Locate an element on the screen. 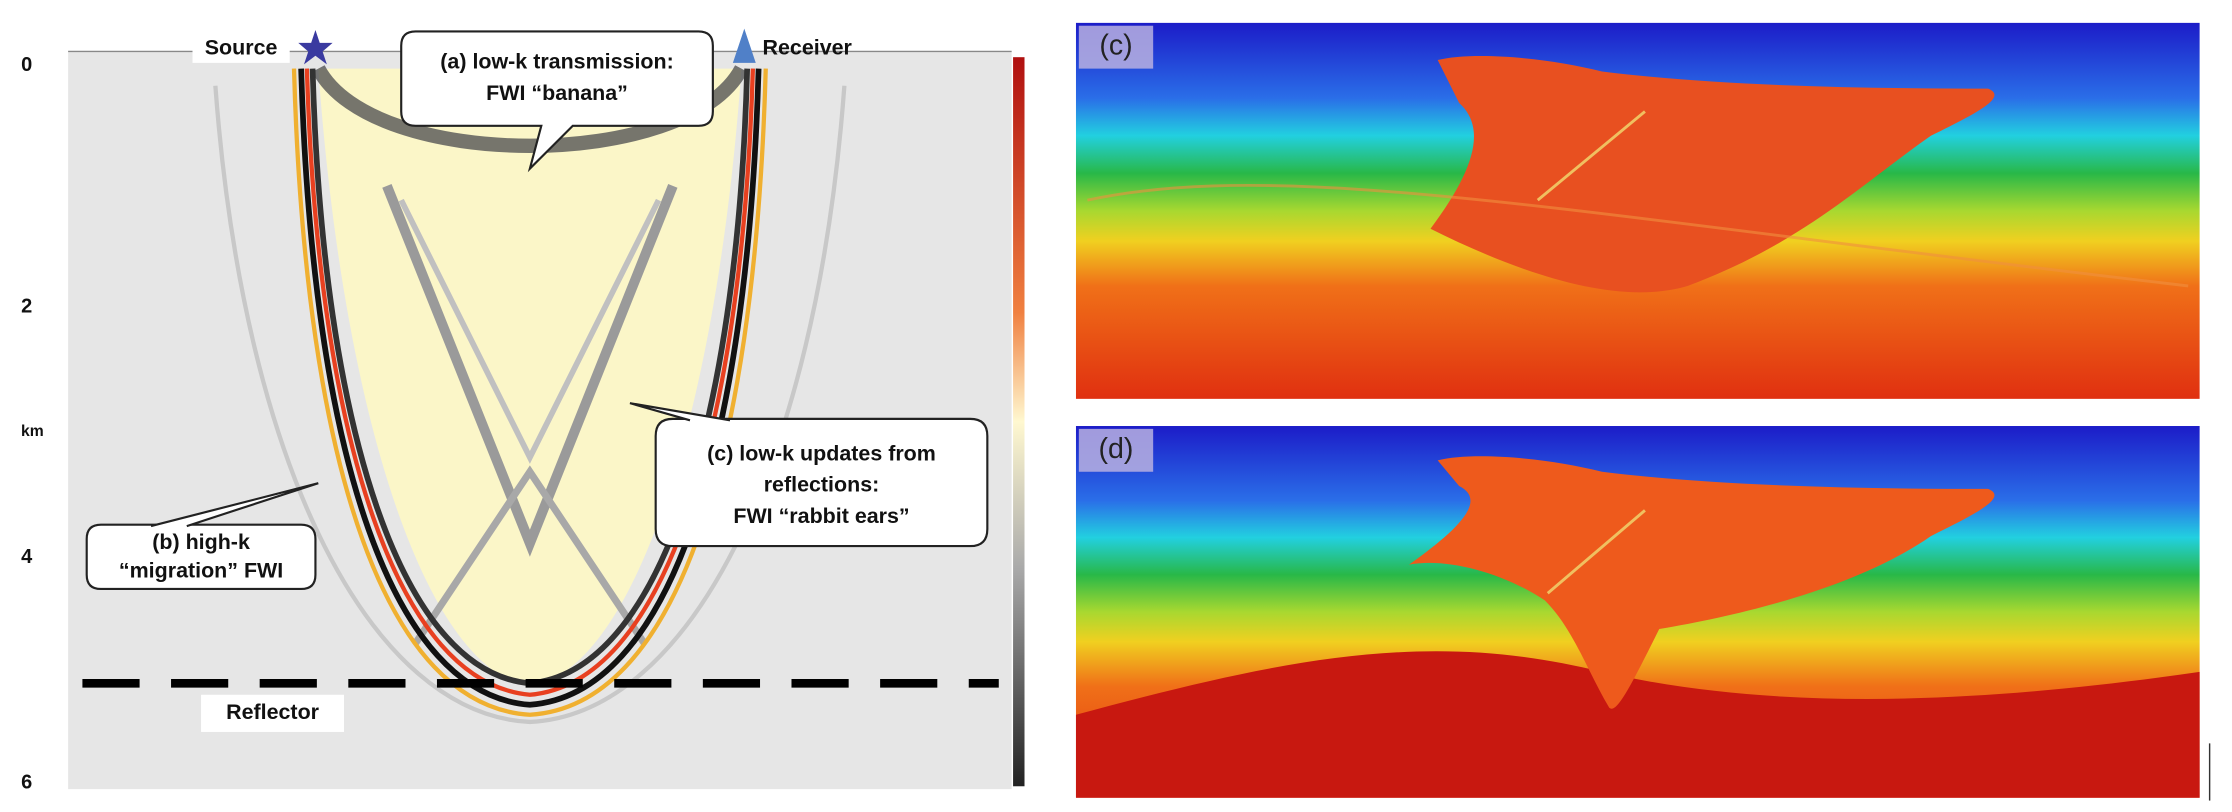 This screenshot has height=812, width=2232. panel-label: (d) is located at coordinates (1116, 449).